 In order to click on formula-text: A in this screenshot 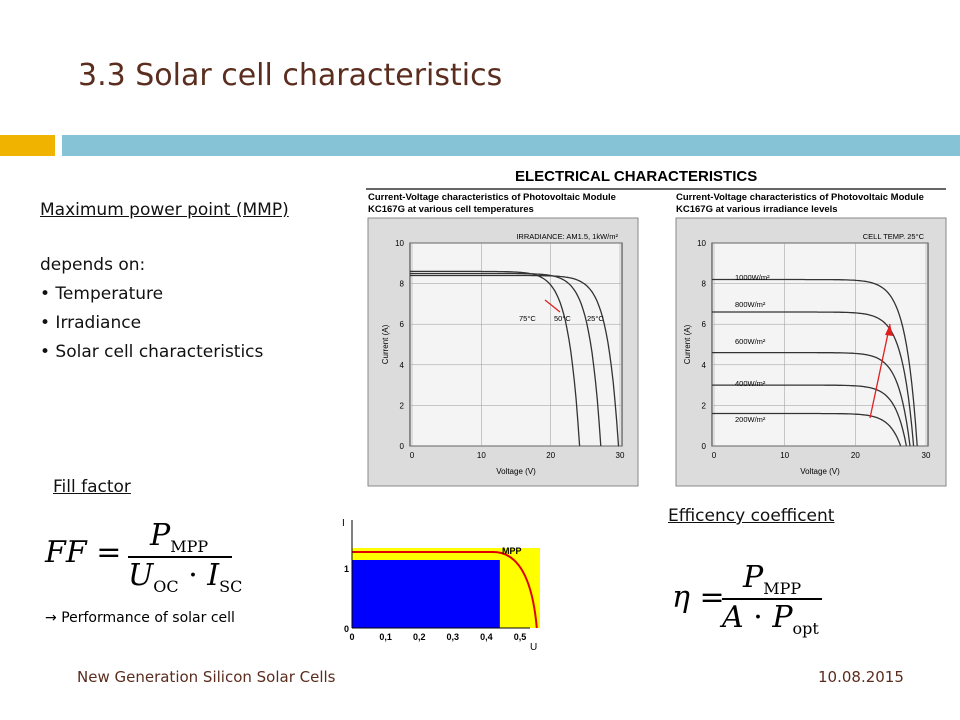, I will do `click(733, 617)`.